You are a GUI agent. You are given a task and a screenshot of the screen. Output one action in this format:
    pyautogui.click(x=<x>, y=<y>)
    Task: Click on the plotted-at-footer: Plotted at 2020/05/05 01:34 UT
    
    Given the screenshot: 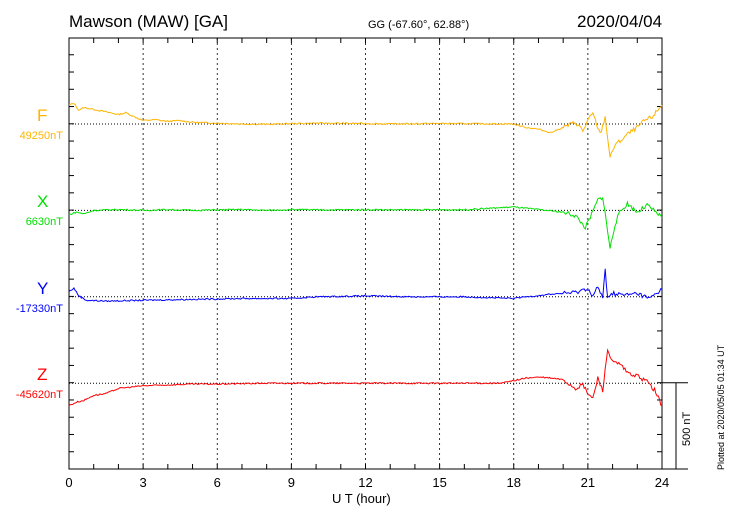 What is the action you would take?
    pyautogui.click(x=721, y=407)
    